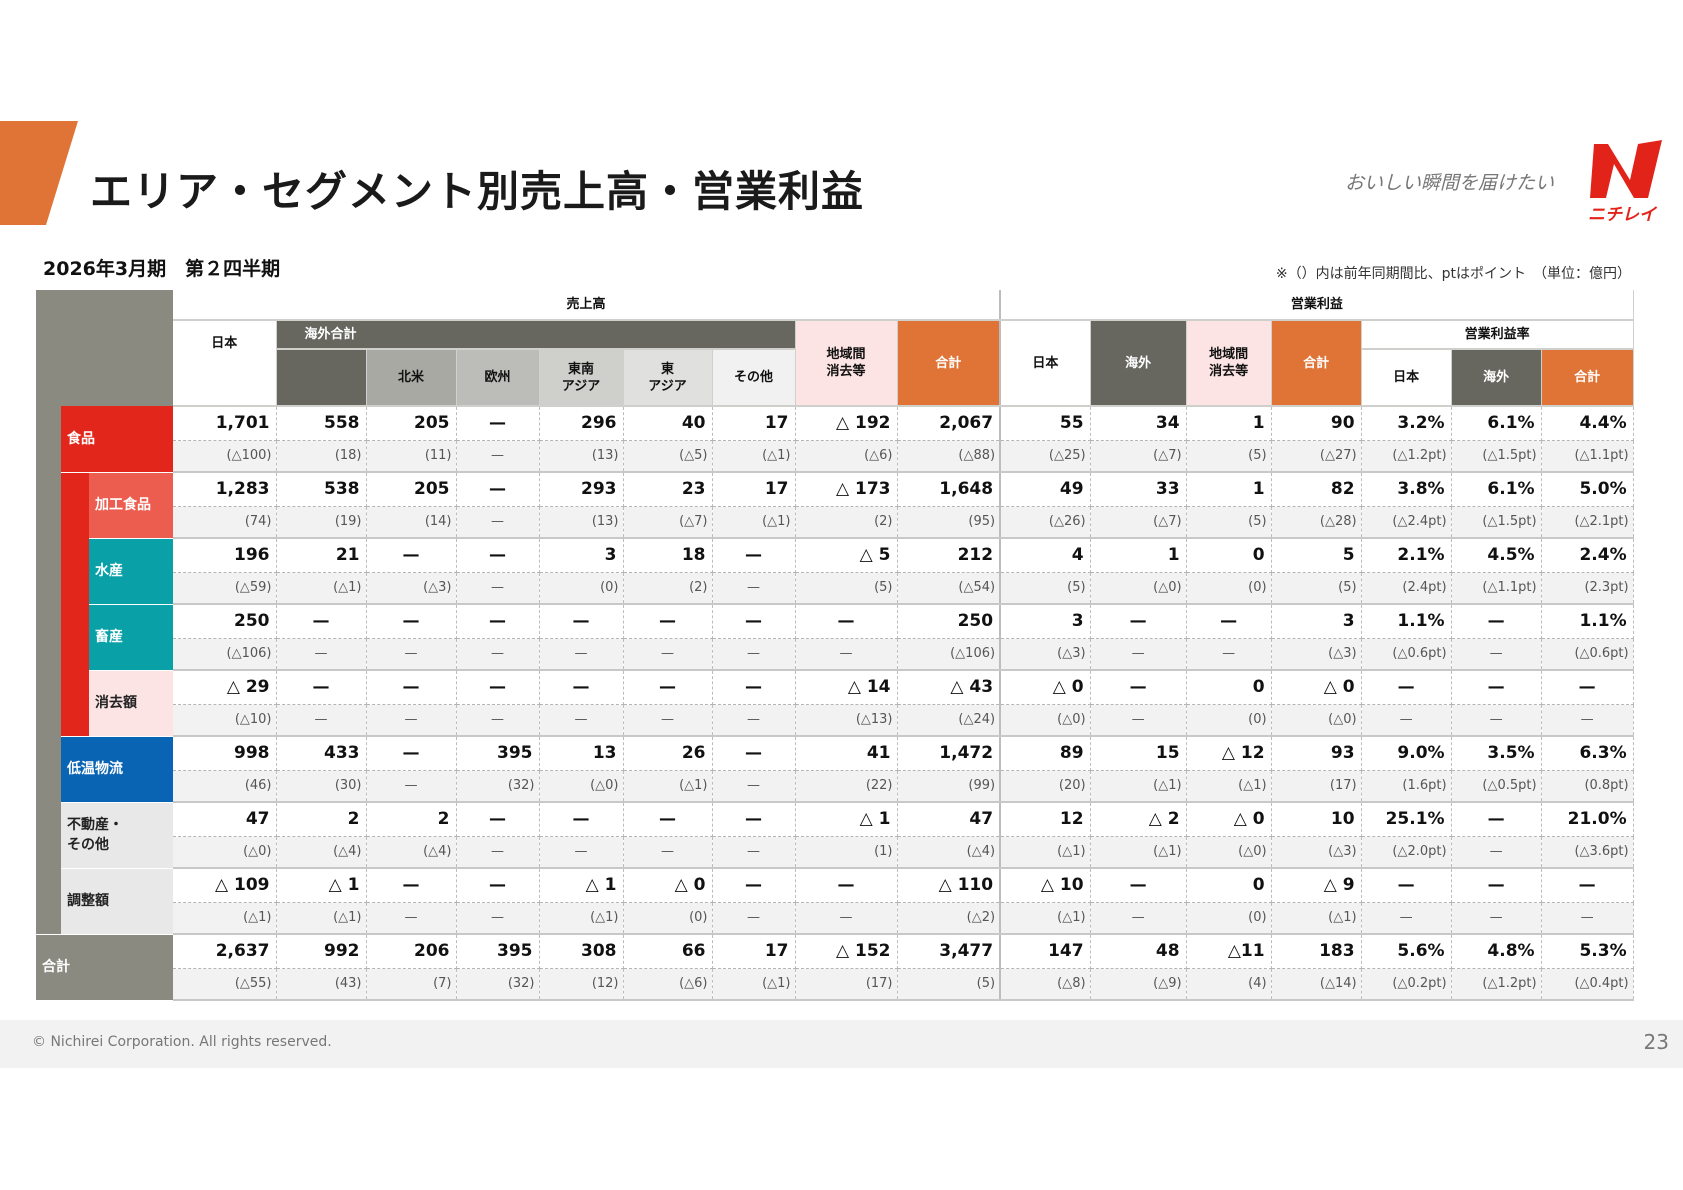  Describe the element at coordinates (1406, 489) in the screenshot. I see `cell-value: 3.8%` at that location.